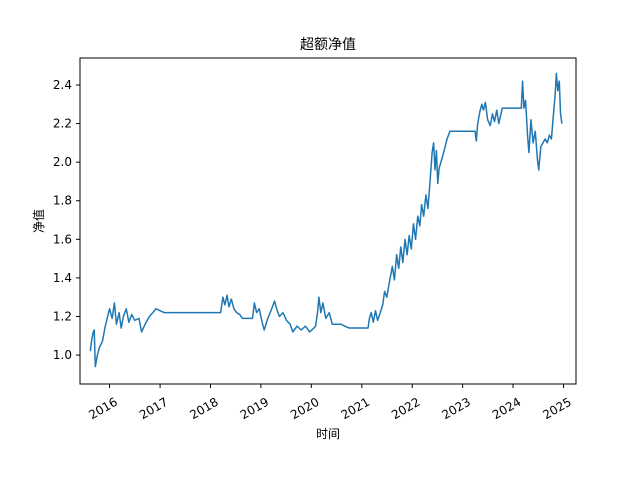 This screenshot has height=480, width=640. What do you see at coordinates (355, 408) in the screenshot?
I see `x-tick-label: 2021` at bounding box center [355, 408].